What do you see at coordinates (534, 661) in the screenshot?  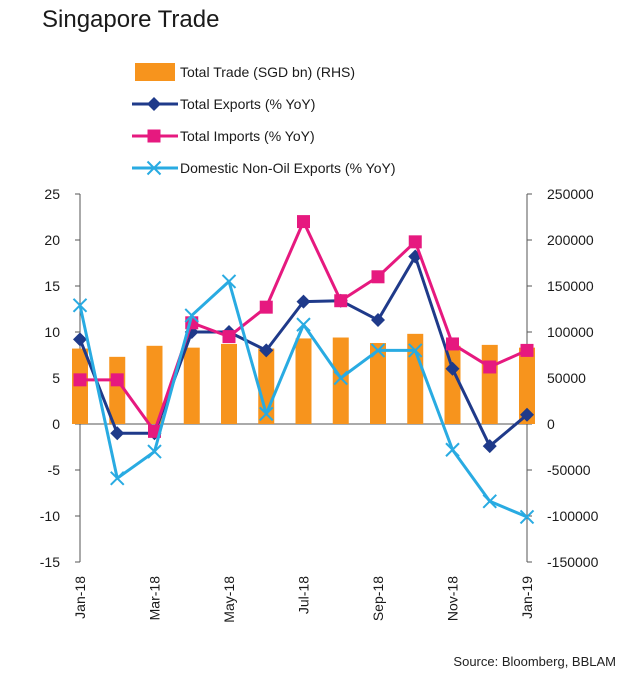 I see `source-note: Source: Bloomberg, BBLAM` at bounding box center [534, 661].